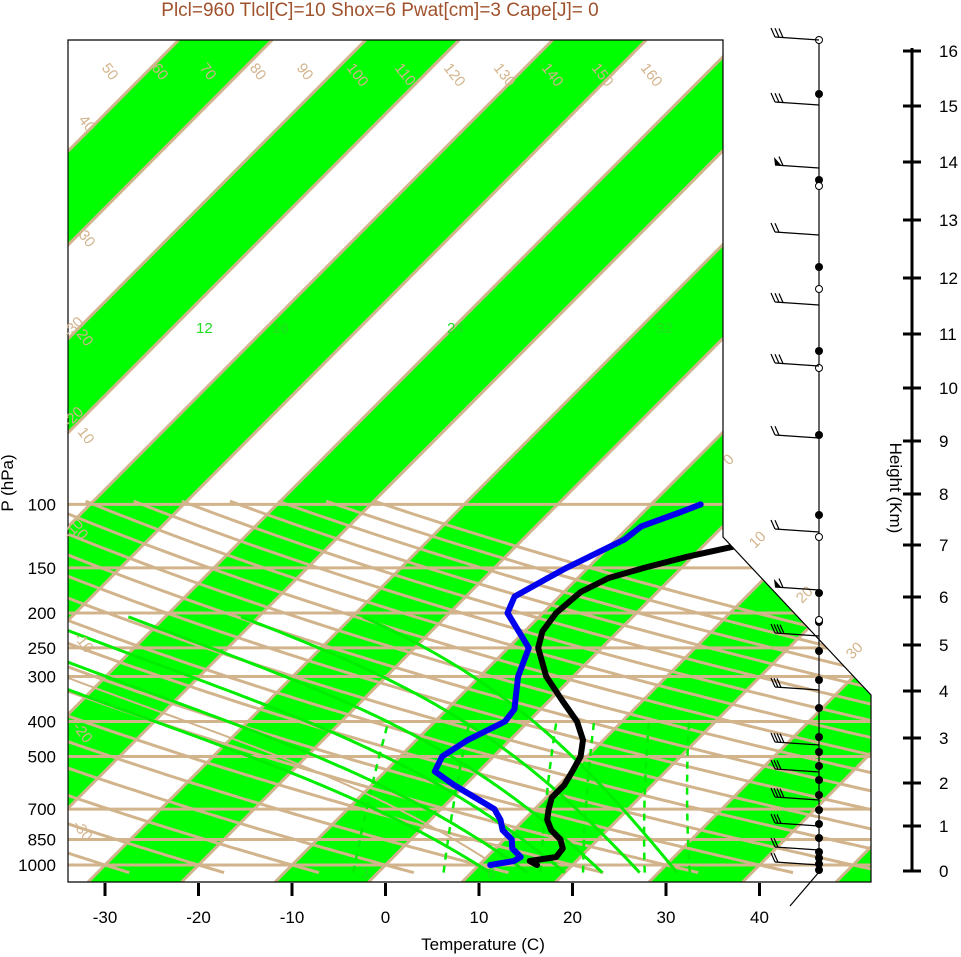 Image resolution: width=961 pixels, height=957 pixels. I want to click on dry-adiabat-label: 120, so click(454, 75).